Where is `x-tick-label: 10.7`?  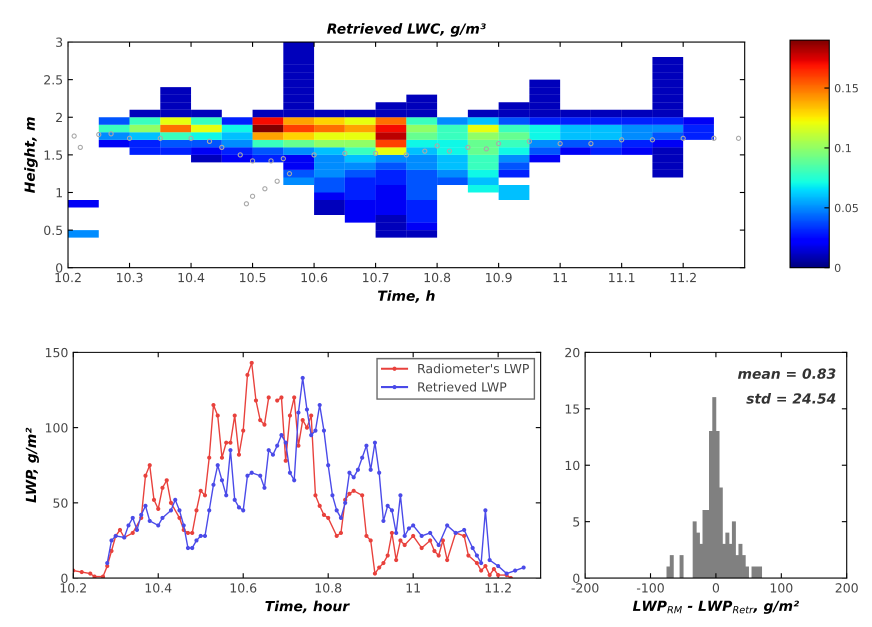 x-tick-label: 10.7 is located at coordinates (375, 277).